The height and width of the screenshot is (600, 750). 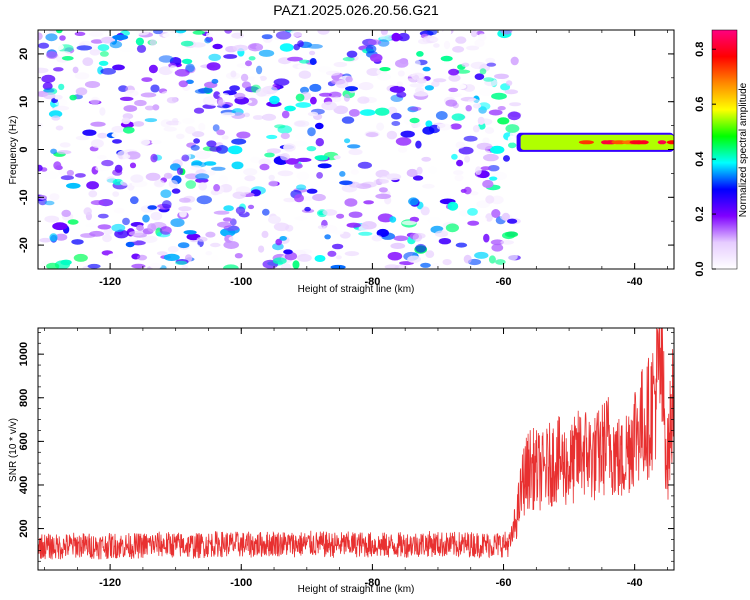 I want to click on y-tick-label: -10, so click(x=24, y=197).